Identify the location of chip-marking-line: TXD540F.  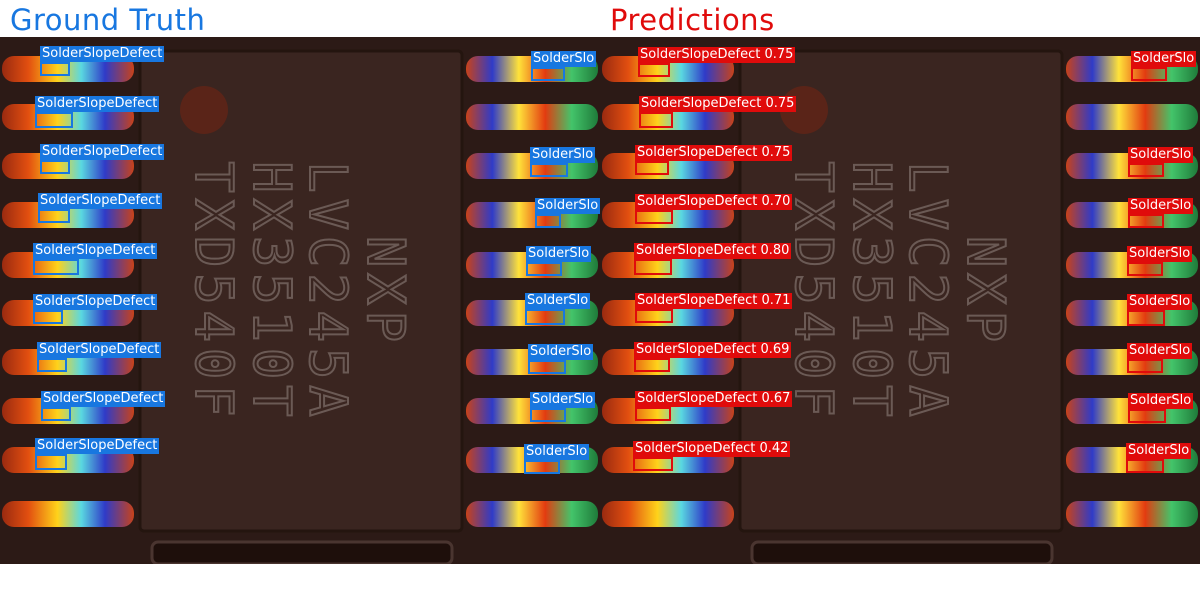
(213, 291).